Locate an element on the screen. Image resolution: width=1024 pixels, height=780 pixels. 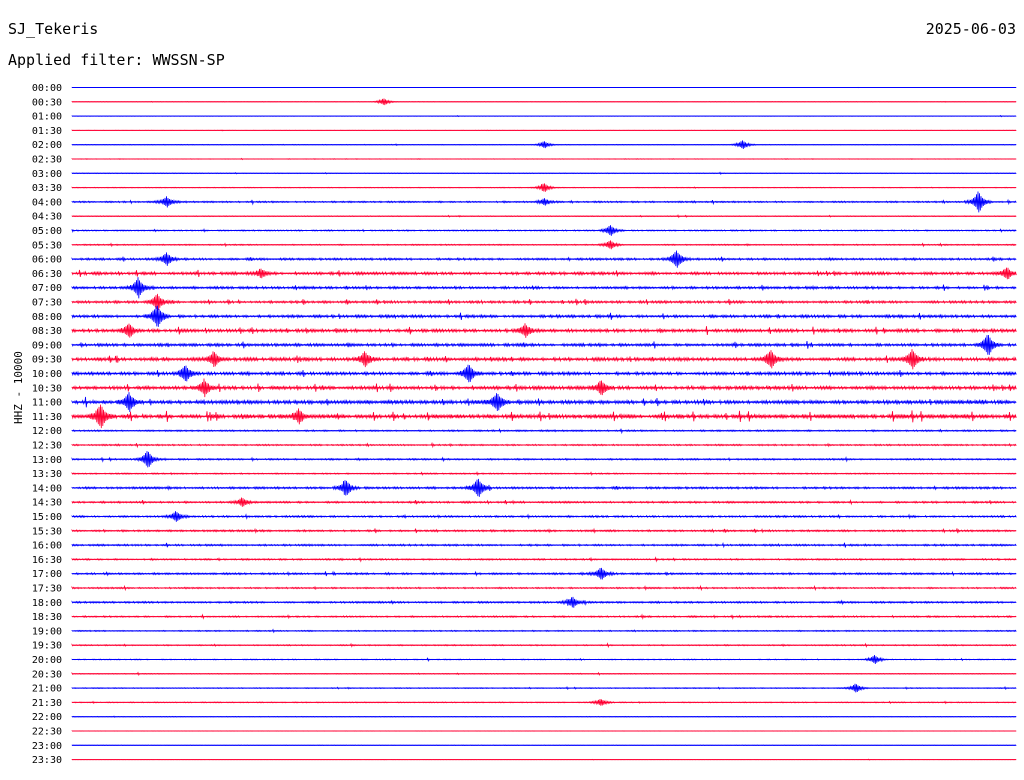
row-time-label: 01:00 is located at coordinates (47, 117).